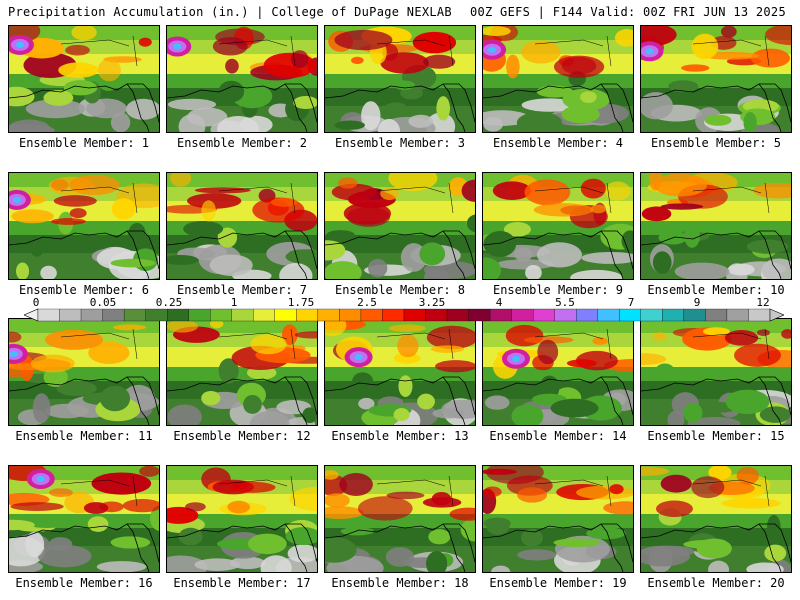 The width and height of the screenshot is (800, 600). I want to click on colorbar-tick-label: 1.75, so click(301, 302).